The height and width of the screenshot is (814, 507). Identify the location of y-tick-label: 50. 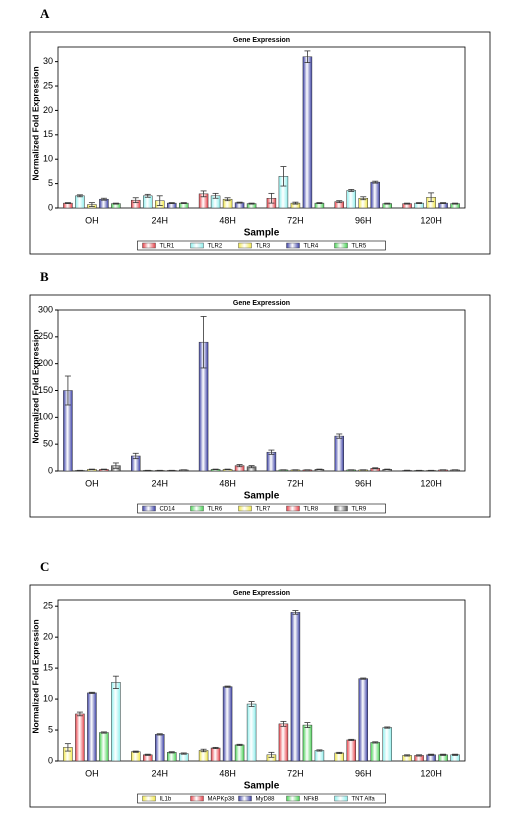
(48, 444).